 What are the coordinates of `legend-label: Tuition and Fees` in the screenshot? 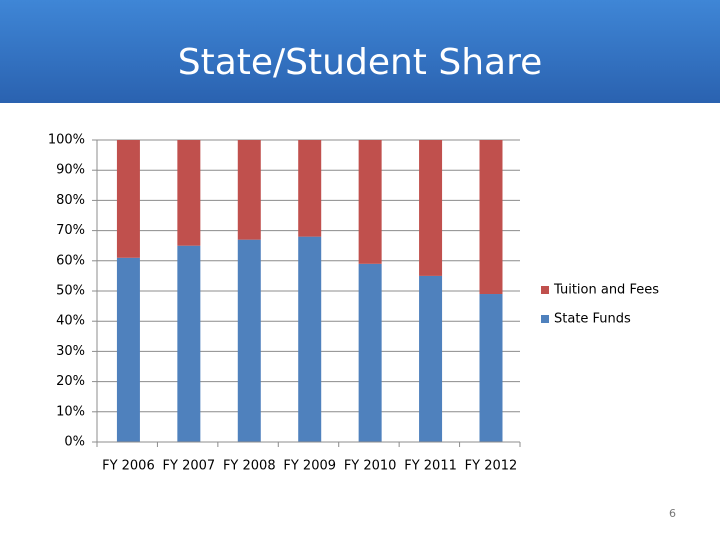 It's located at (606, 290).